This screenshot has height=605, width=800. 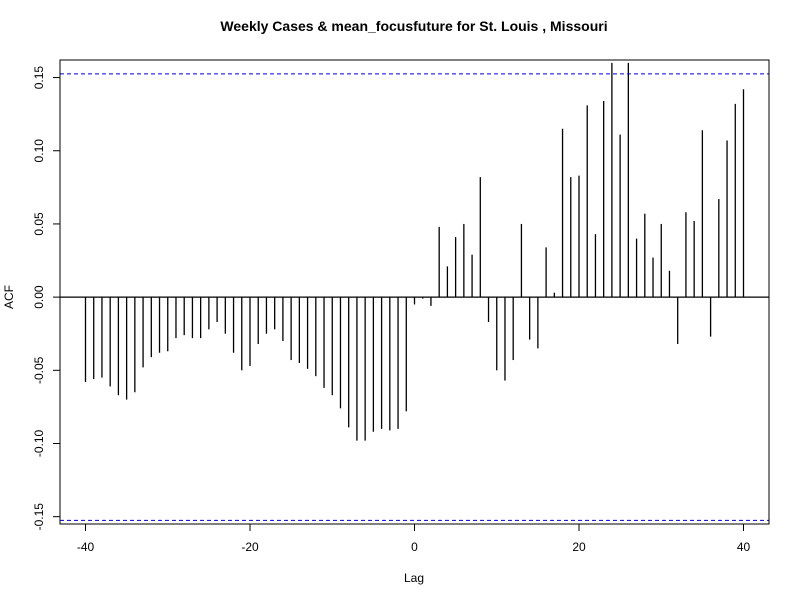 I want to click on y-tick-label: 0.15, so click(x=39, y=78).